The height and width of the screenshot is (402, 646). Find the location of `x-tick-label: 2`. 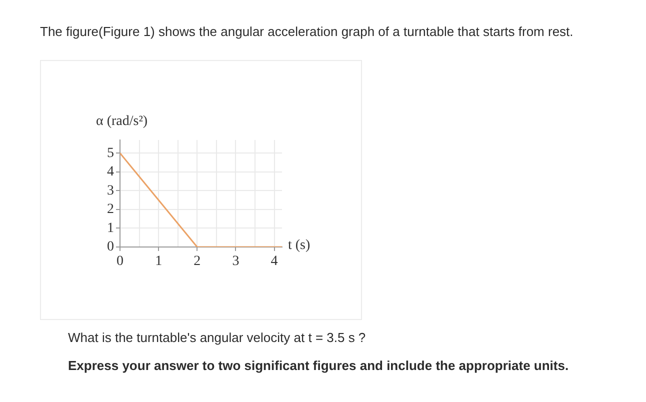

x-tick-label: 2 is located at coordinates (197, 262).